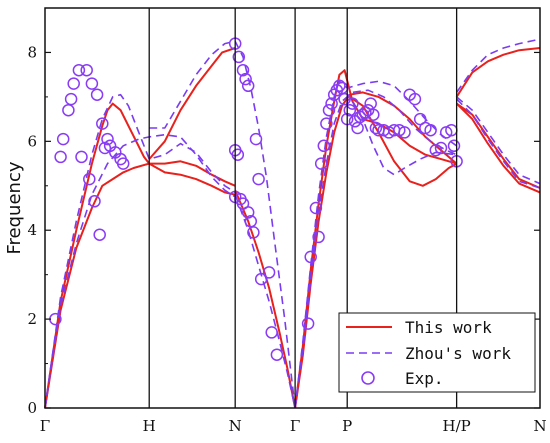 This screenshot has height=443, width=550. Describe the element at coordinates (347, 426) in the screenshot. I see `x-tick-label-4: P` at that location.